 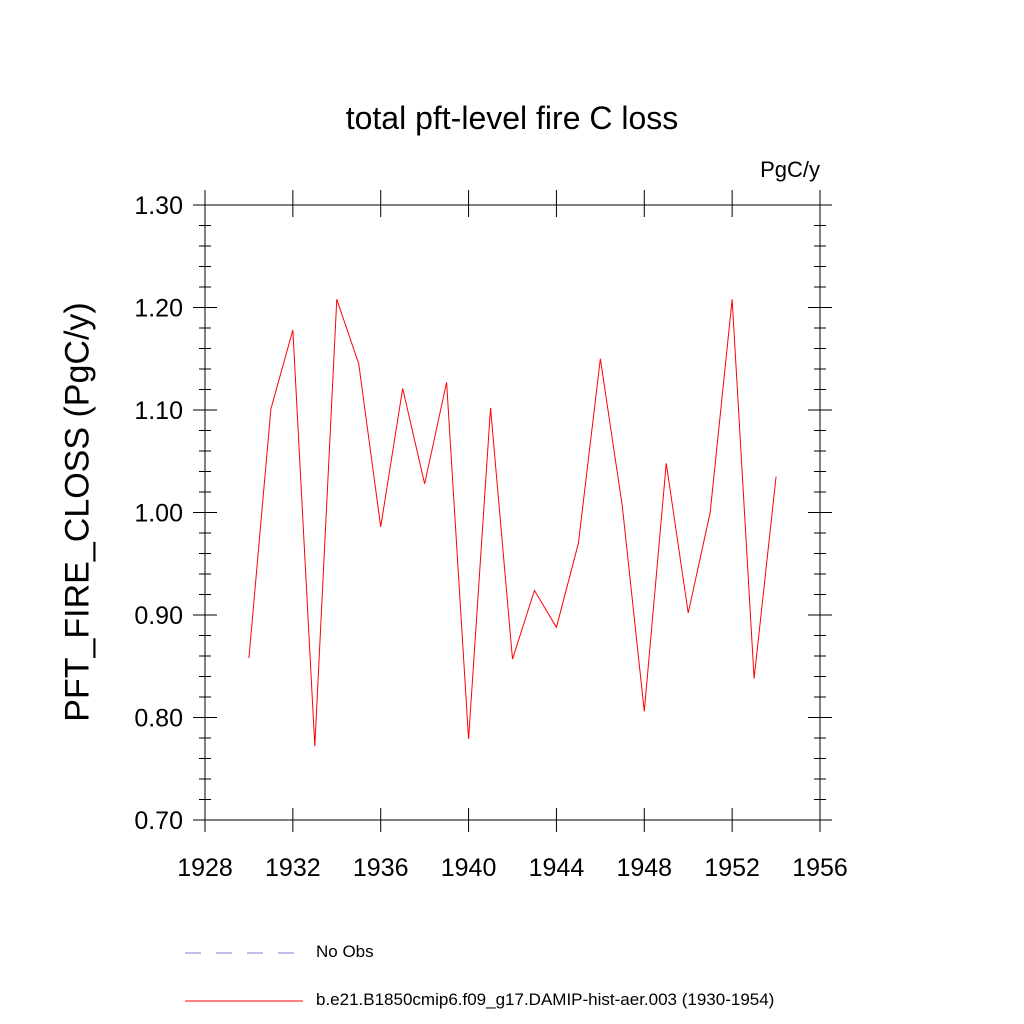 I want to click on chart-title: total pft-level fire C loss, so click(x=512, y=118).